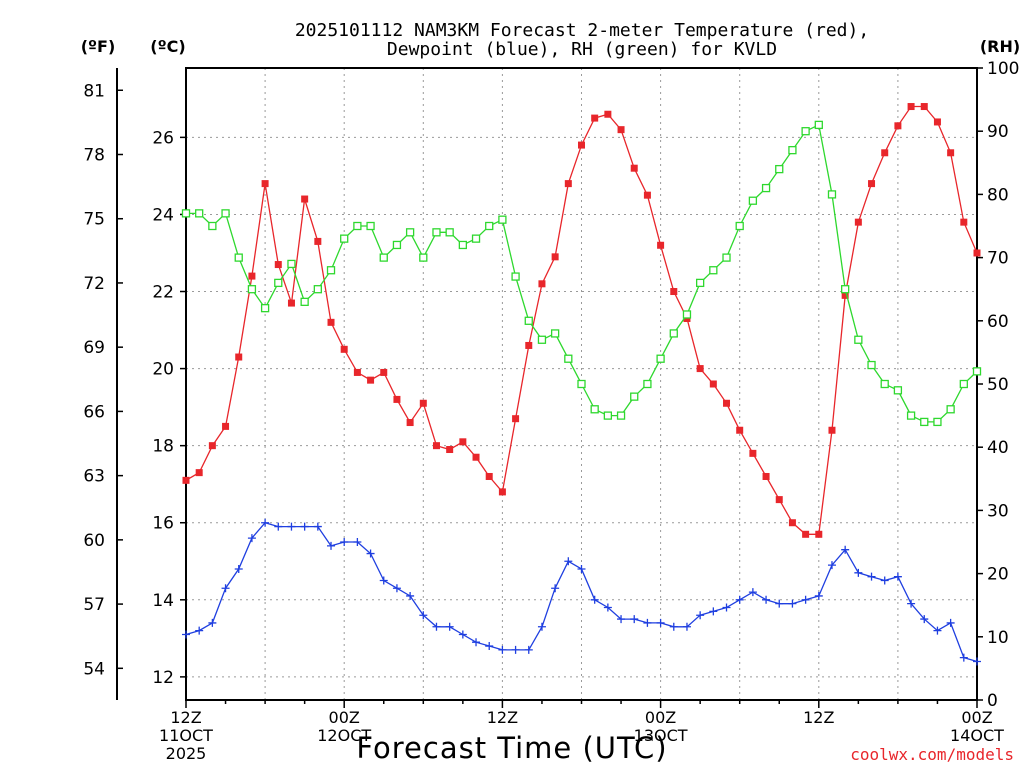  What do you see at coordinates (163, 447) in the screenshot?
I see `celsius-tick-label: 18` at bounding box center [163, 447].